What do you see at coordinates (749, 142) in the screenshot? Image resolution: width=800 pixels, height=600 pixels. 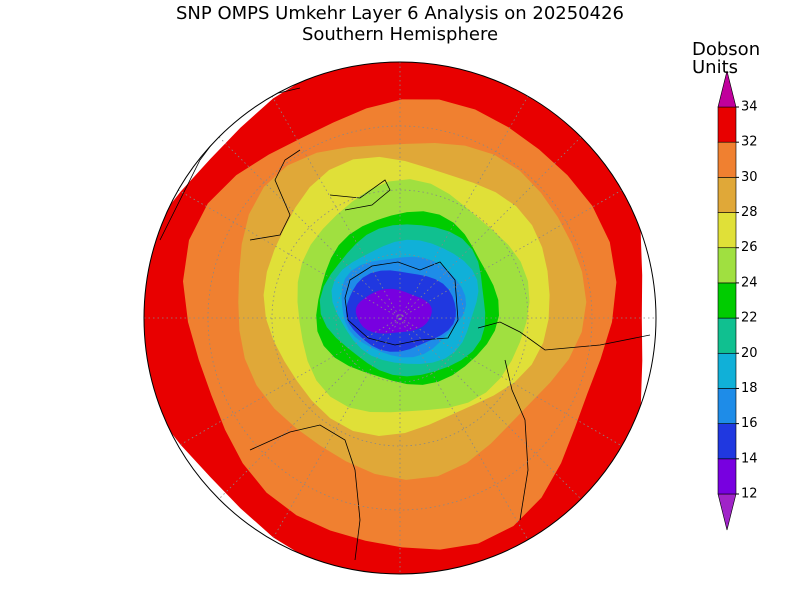 I see `colorbar-tick-label: 32` at bounding box center [749, 142].